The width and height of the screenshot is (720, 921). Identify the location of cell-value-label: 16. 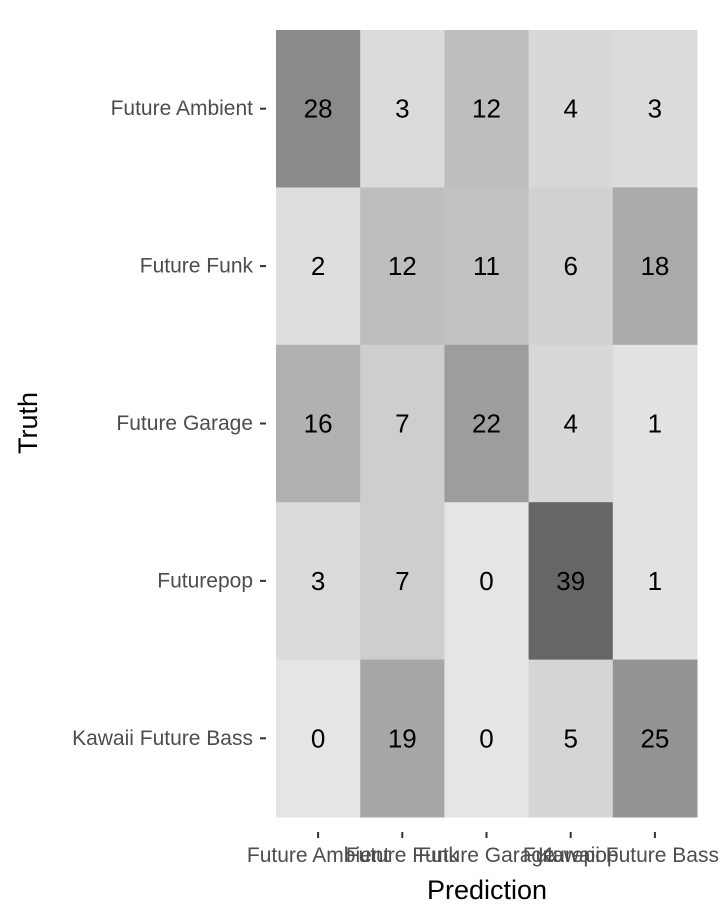
(318, 424).